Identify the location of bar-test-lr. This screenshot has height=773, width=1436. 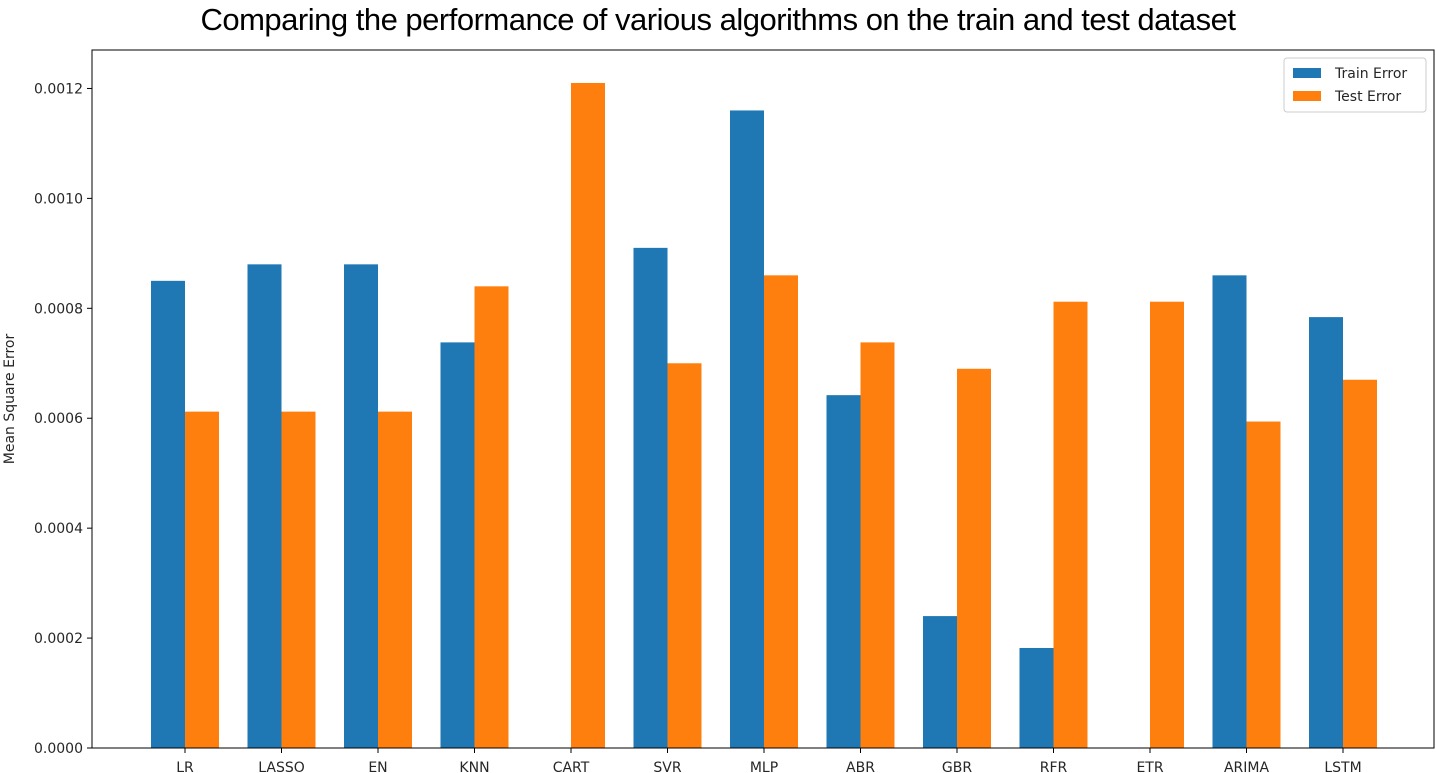
(202, 579).